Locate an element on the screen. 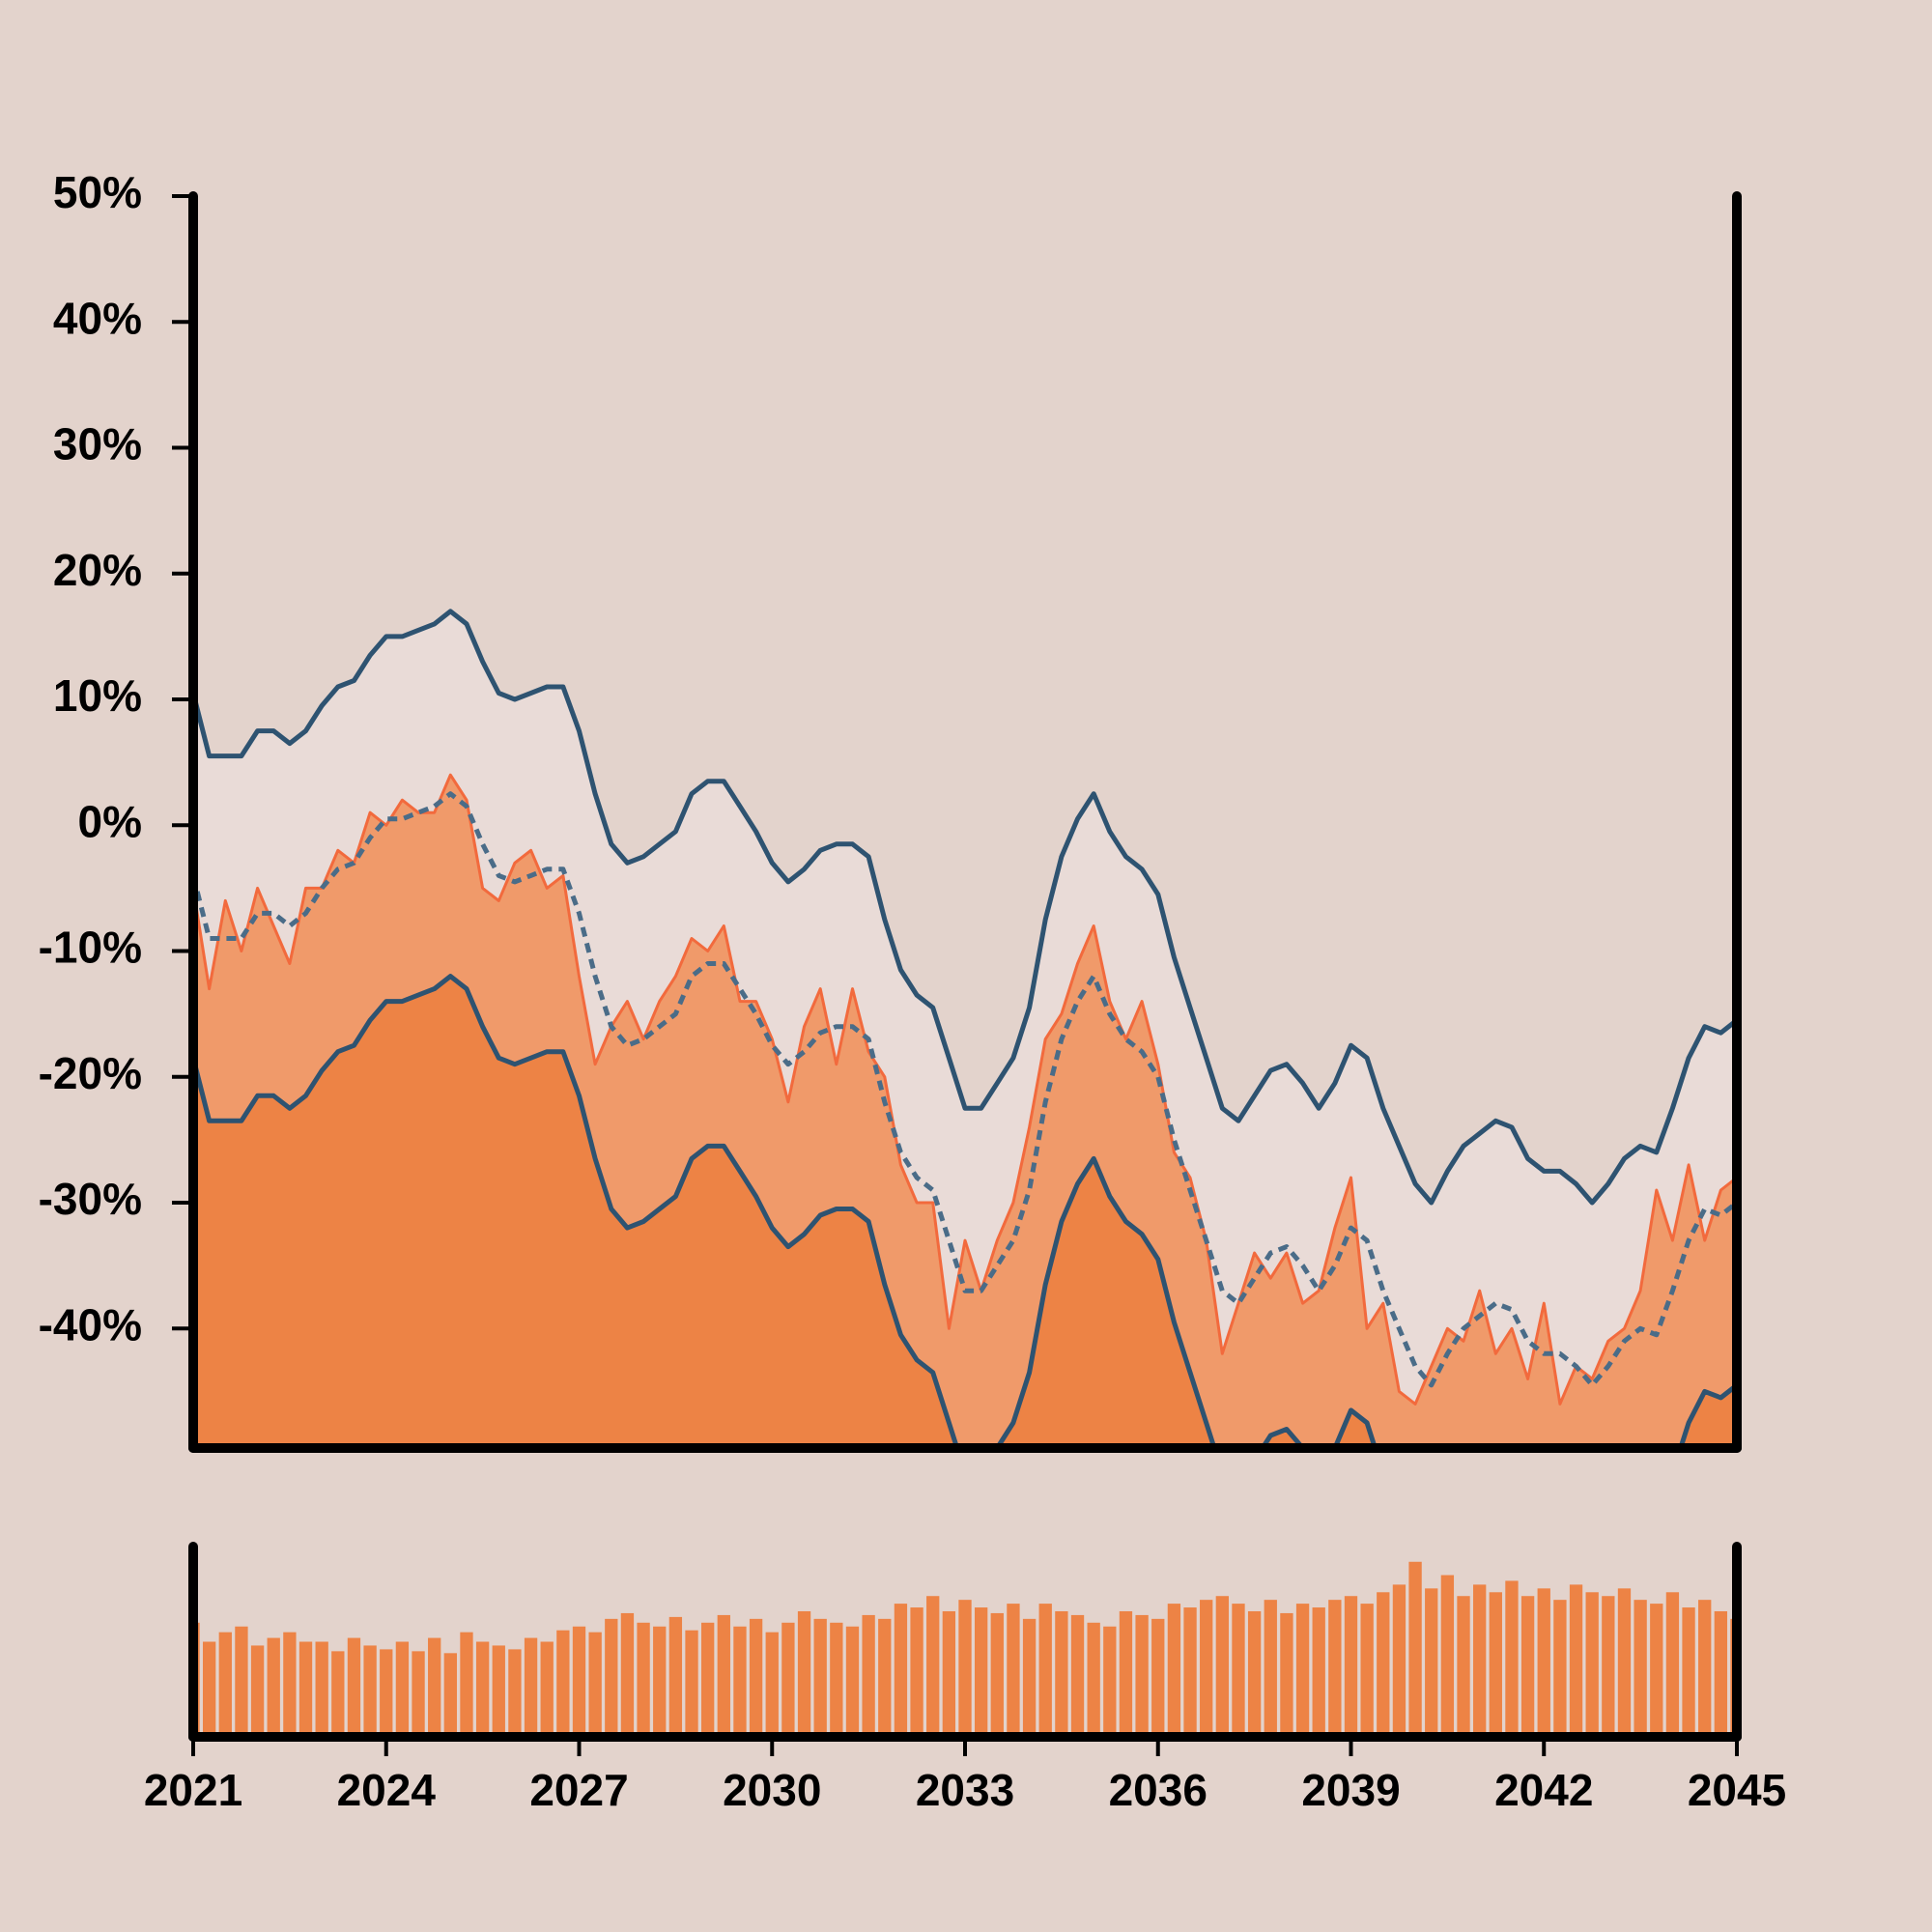  y-tick-label: 20% is located at coordinates (97, 570).